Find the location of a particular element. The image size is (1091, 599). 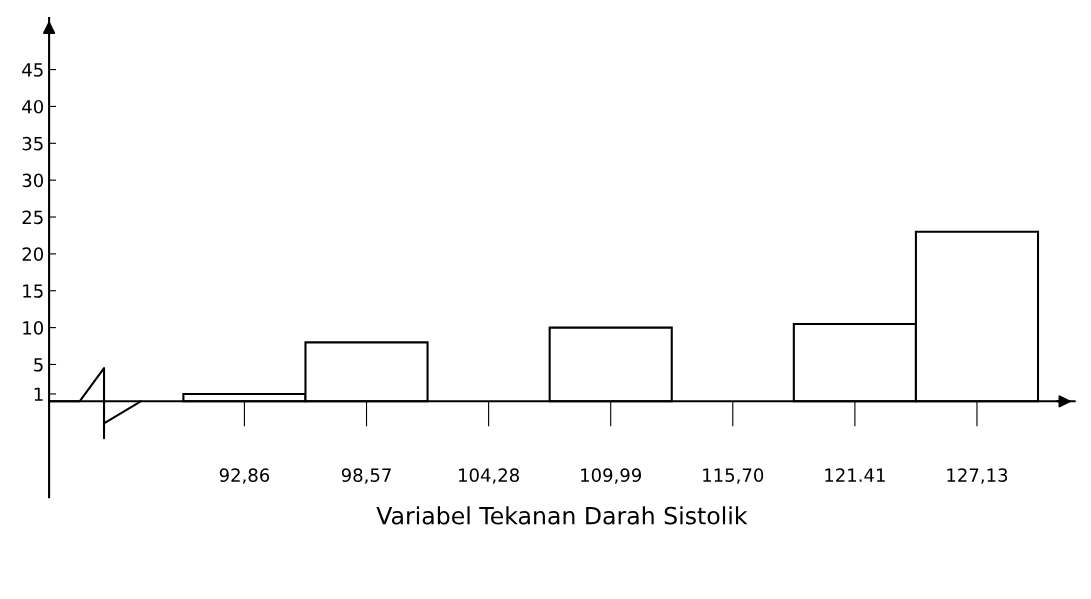

x-tick-label: 109,99 is located at coordinates (611, 476).